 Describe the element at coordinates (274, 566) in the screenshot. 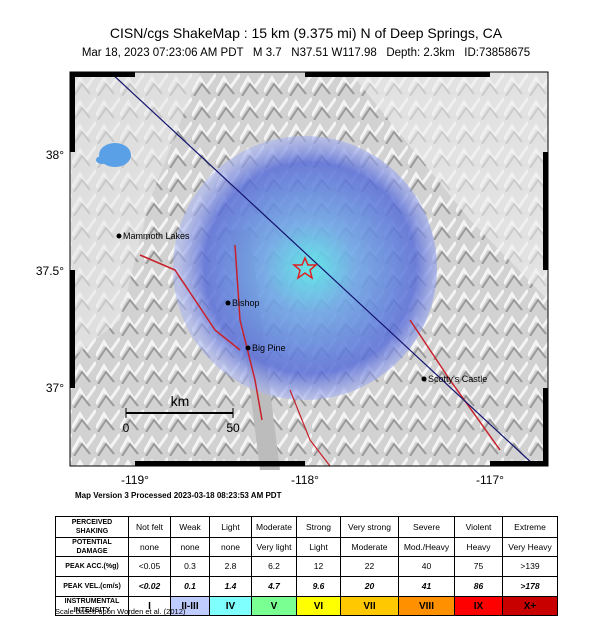

I see `legend-cell: 6.2` at that location.